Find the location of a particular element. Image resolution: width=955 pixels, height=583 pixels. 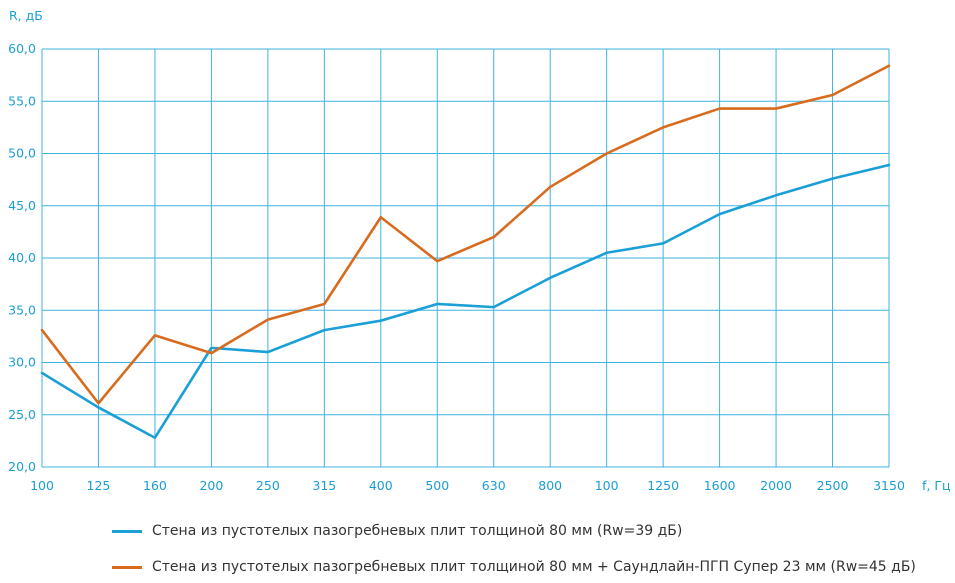

x-tick-label: 630 is located at coordinates (494, 485).